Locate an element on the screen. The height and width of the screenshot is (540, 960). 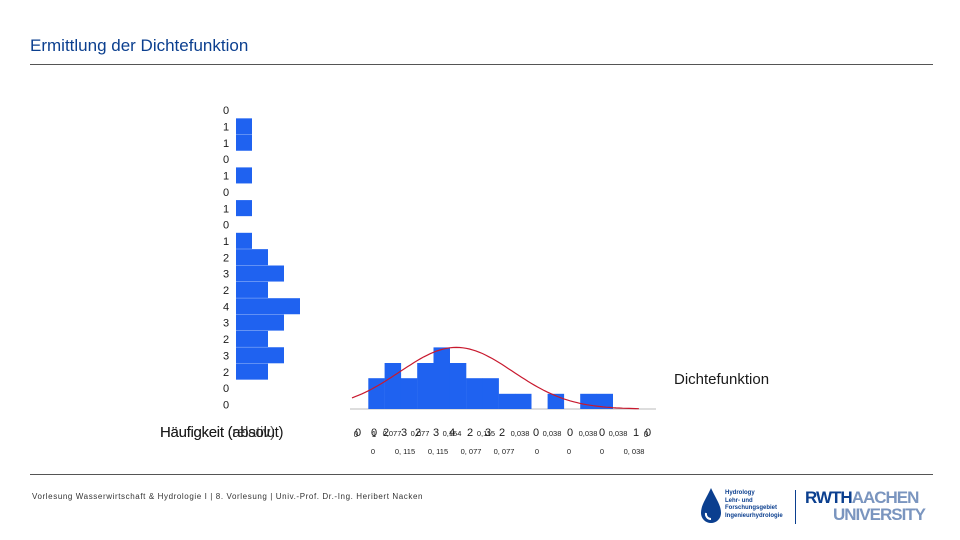
relative-value-label: 0,154 is located at coordinates (452, 433).